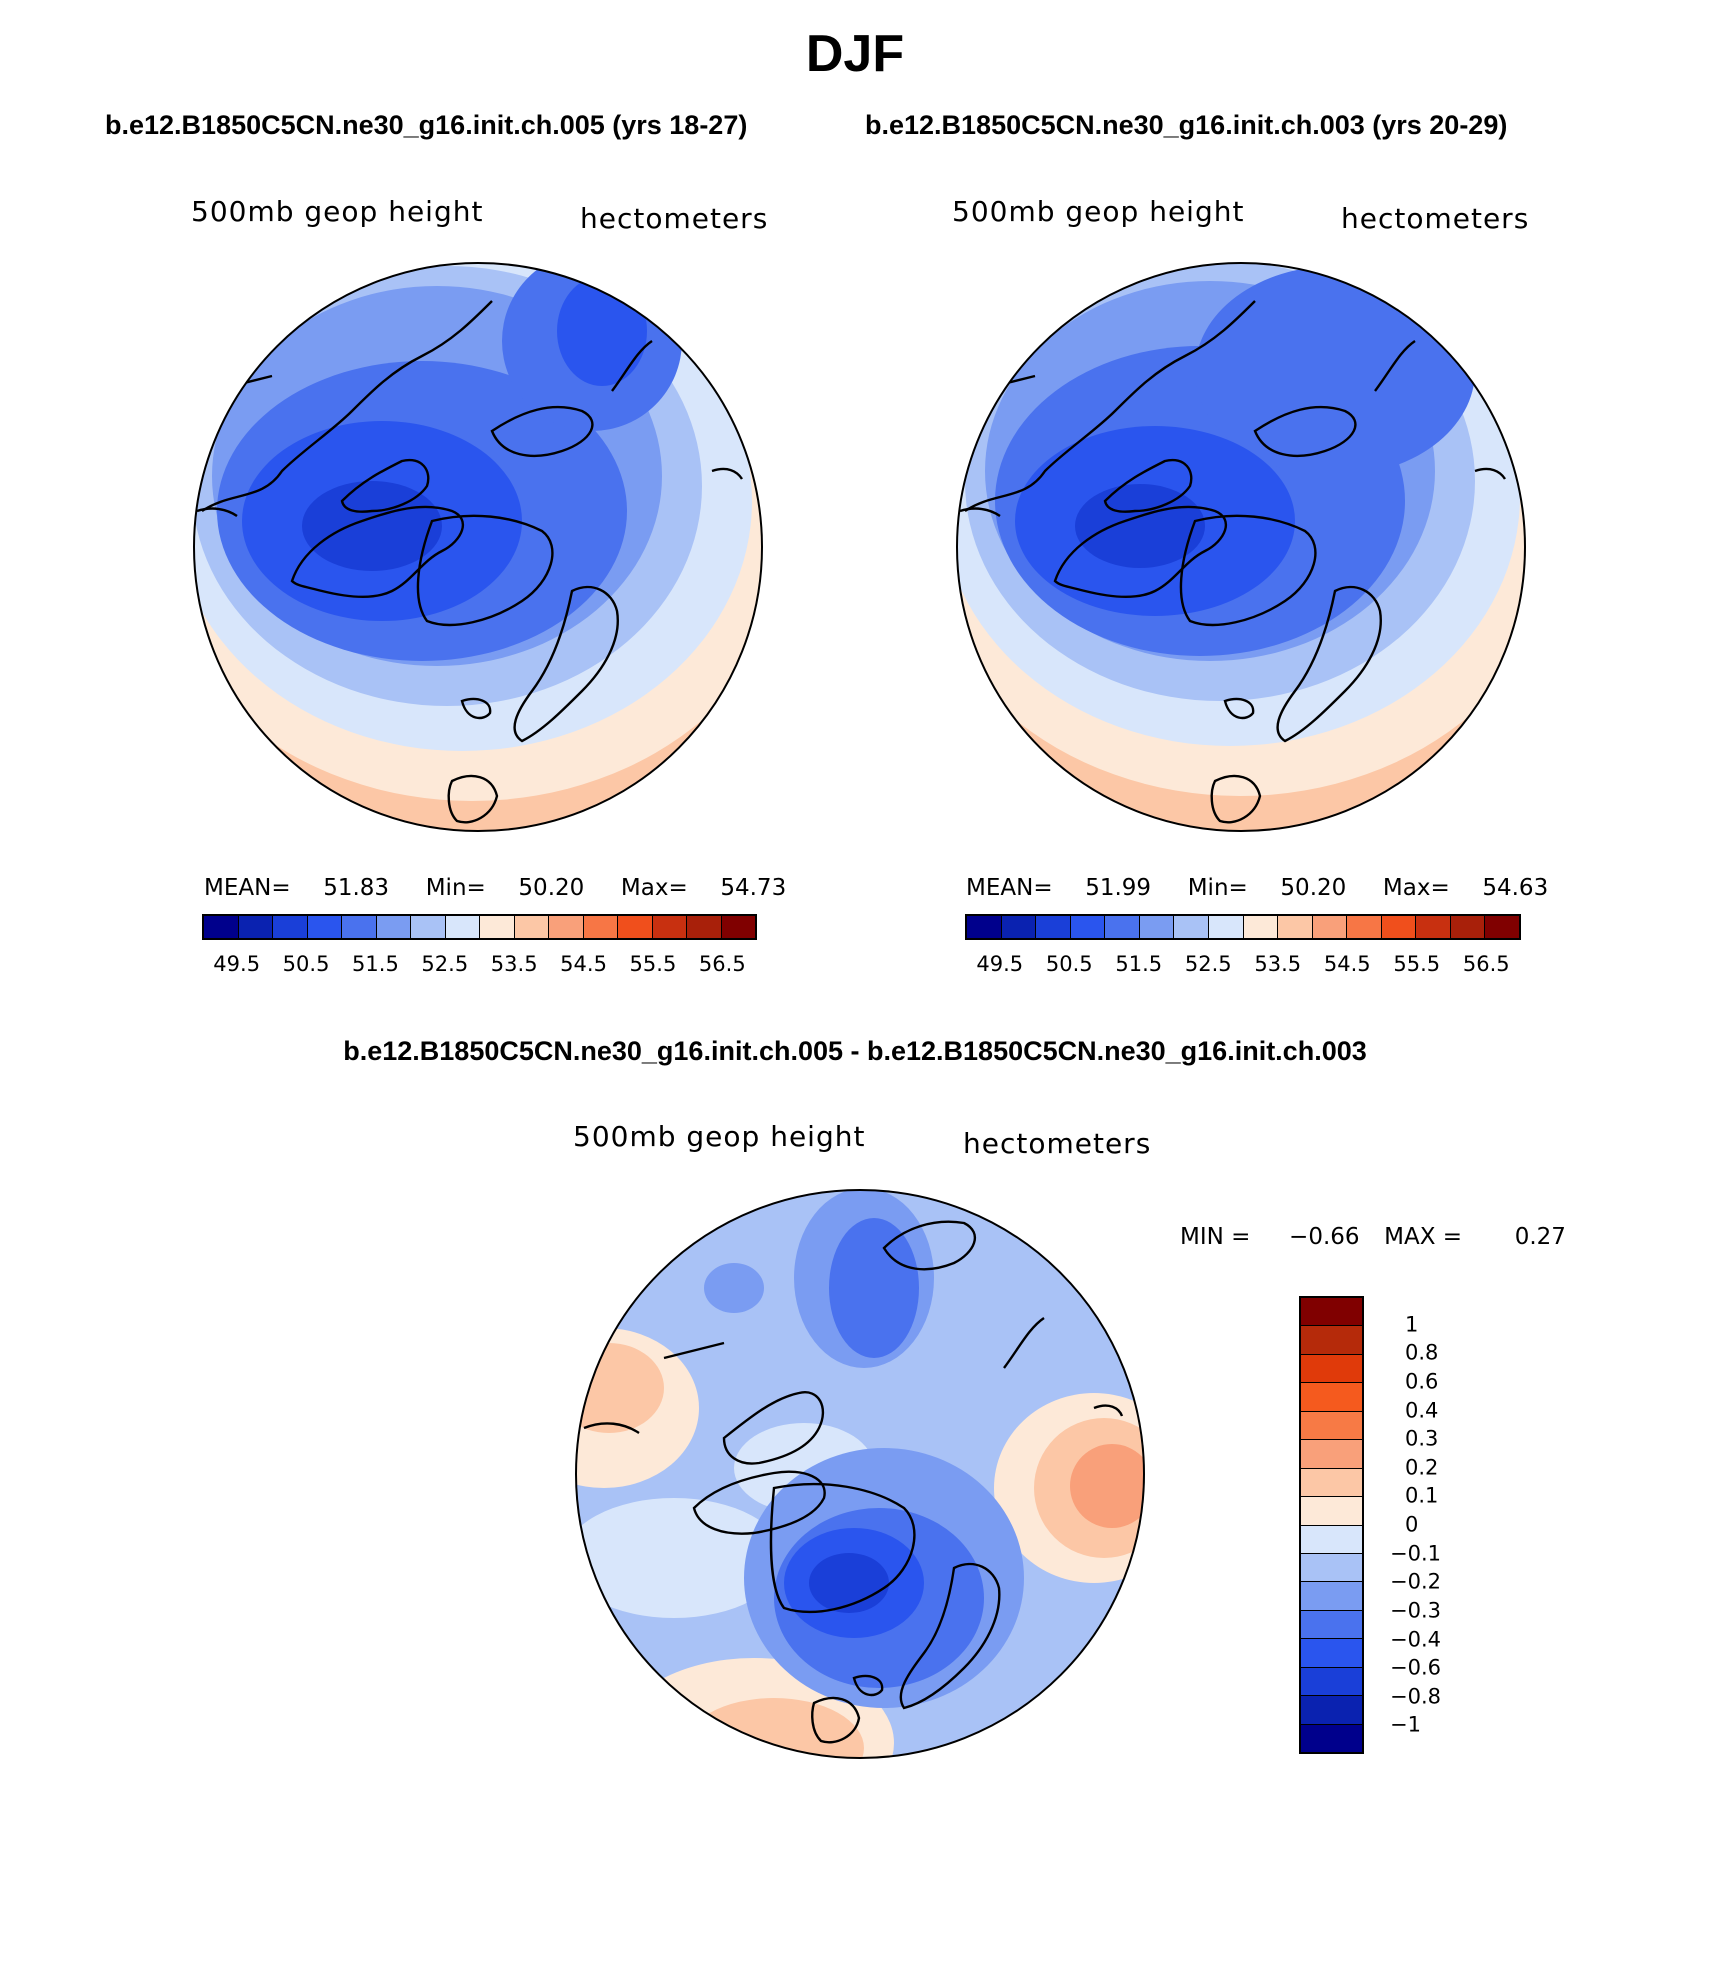 This screenshot has width=1710, height=1963. Describe the element at coordinates (1415, 1553) in the screenshot. I see `difference-colorbar-label: −0.1` at that location.